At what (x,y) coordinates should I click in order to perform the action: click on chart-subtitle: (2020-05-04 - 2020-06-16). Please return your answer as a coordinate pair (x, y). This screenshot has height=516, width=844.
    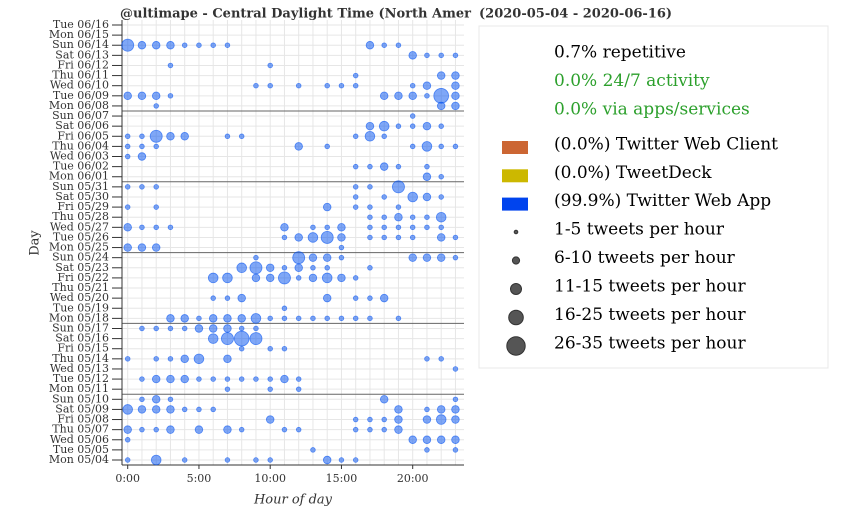
    Looking at the image, I should click on (575, 14).